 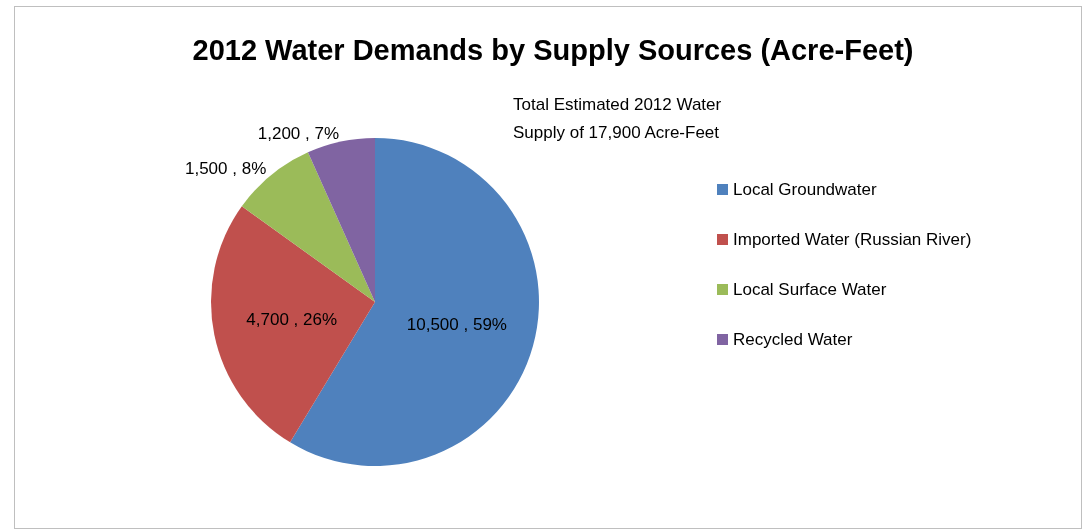 I want to click on data-label: 4,700 , 26%, so click(x=292, y=319).